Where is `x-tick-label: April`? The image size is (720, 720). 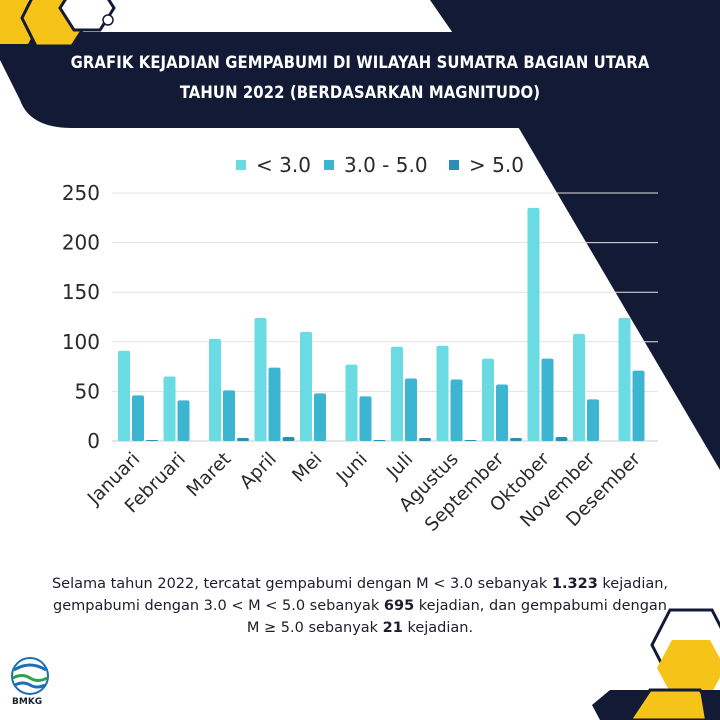
x-tick-label: April is located at coordinates (258, 471).